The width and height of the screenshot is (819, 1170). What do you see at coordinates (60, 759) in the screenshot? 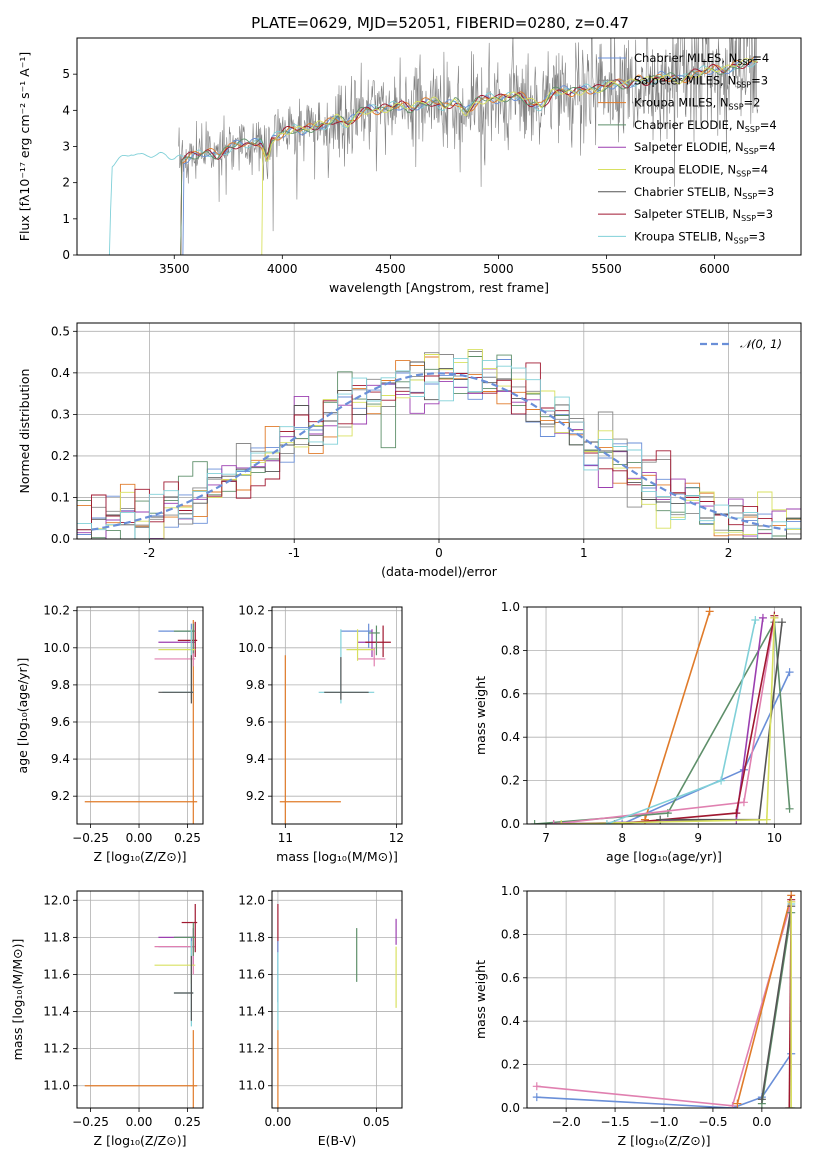
I see `y-tick-label: 9.4` at bounding box center [60, 759].